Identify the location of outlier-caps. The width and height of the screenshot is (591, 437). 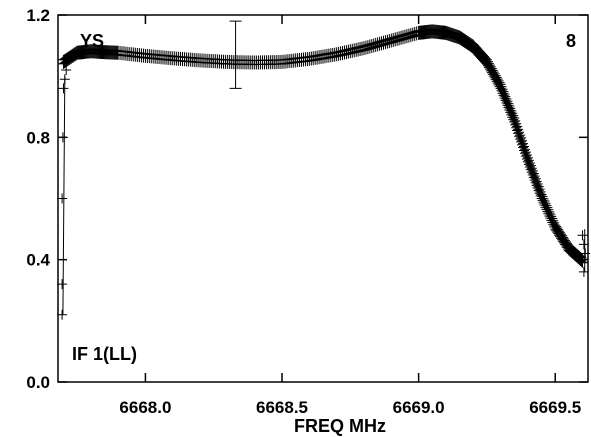
(235, 54).